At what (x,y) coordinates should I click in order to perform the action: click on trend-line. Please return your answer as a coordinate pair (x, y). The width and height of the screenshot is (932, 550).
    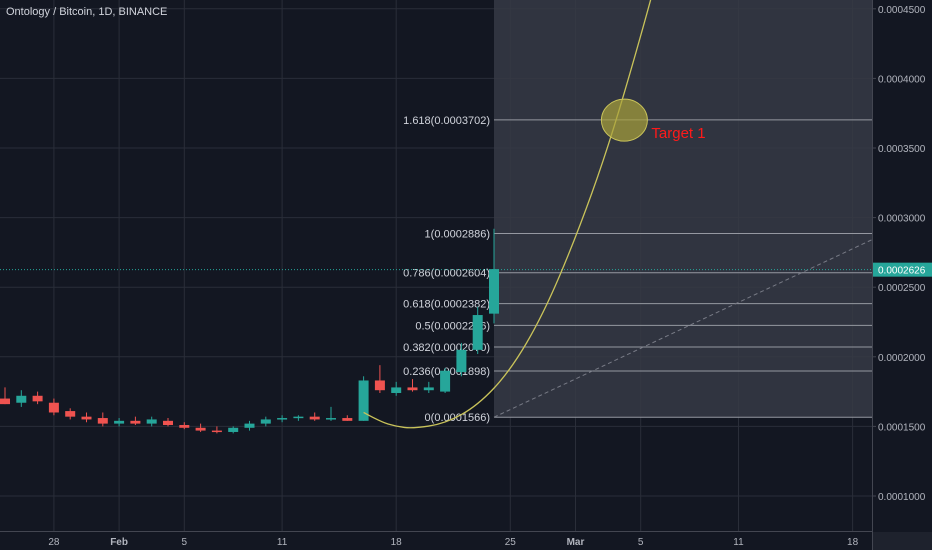
    Looking at the image, I should click on (689, 325).